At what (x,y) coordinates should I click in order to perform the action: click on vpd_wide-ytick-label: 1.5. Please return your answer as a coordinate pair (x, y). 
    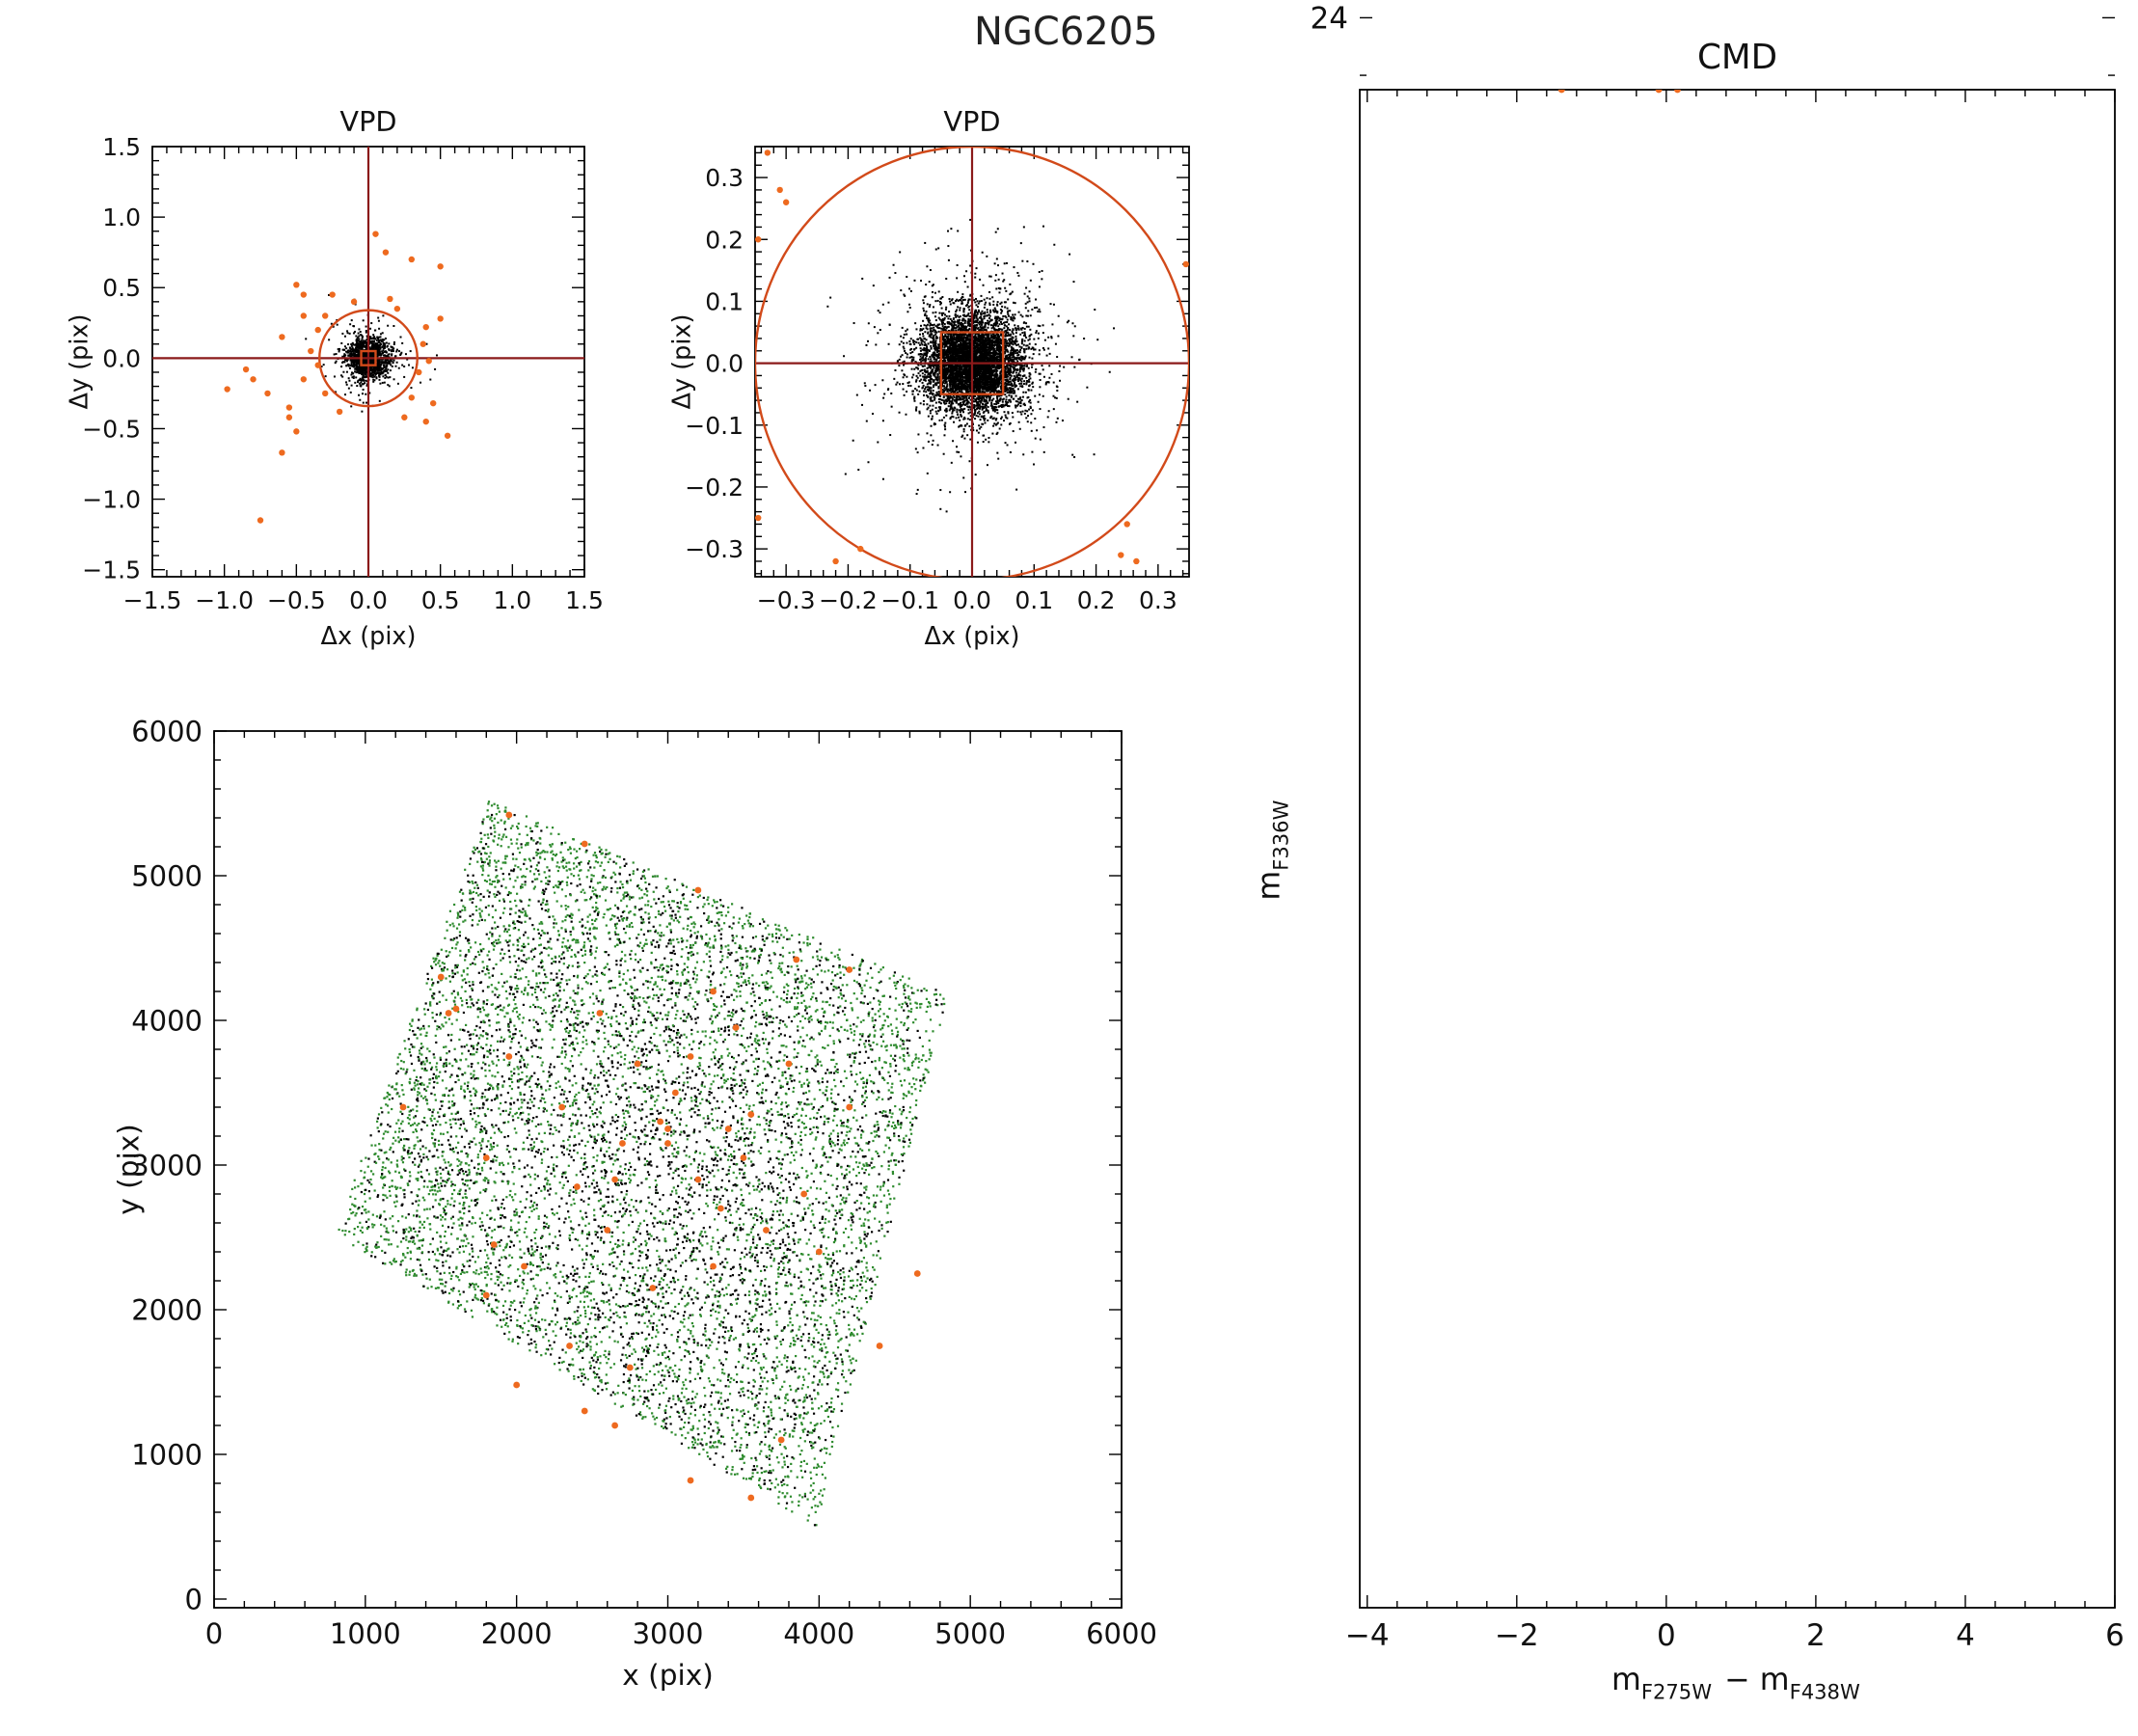
    Looking at the image, I should click on (121, 147).